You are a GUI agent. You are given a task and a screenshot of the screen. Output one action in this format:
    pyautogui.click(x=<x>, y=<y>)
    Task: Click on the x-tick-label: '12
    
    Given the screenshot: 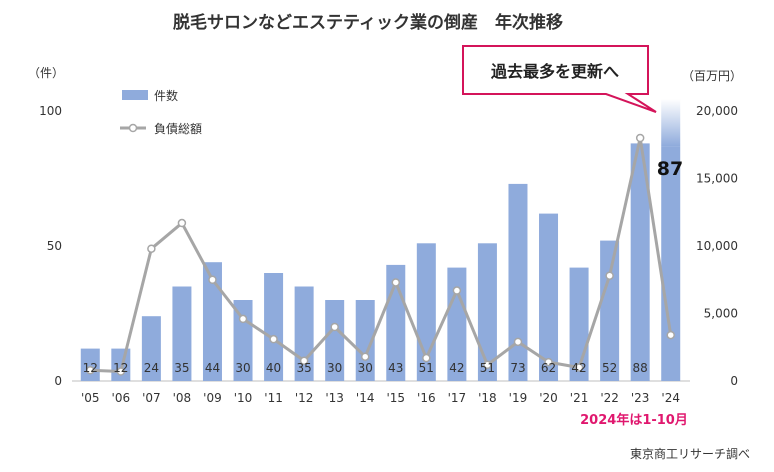 What is the action you would take?
    pyautogui.click(x=304, y=398)
    